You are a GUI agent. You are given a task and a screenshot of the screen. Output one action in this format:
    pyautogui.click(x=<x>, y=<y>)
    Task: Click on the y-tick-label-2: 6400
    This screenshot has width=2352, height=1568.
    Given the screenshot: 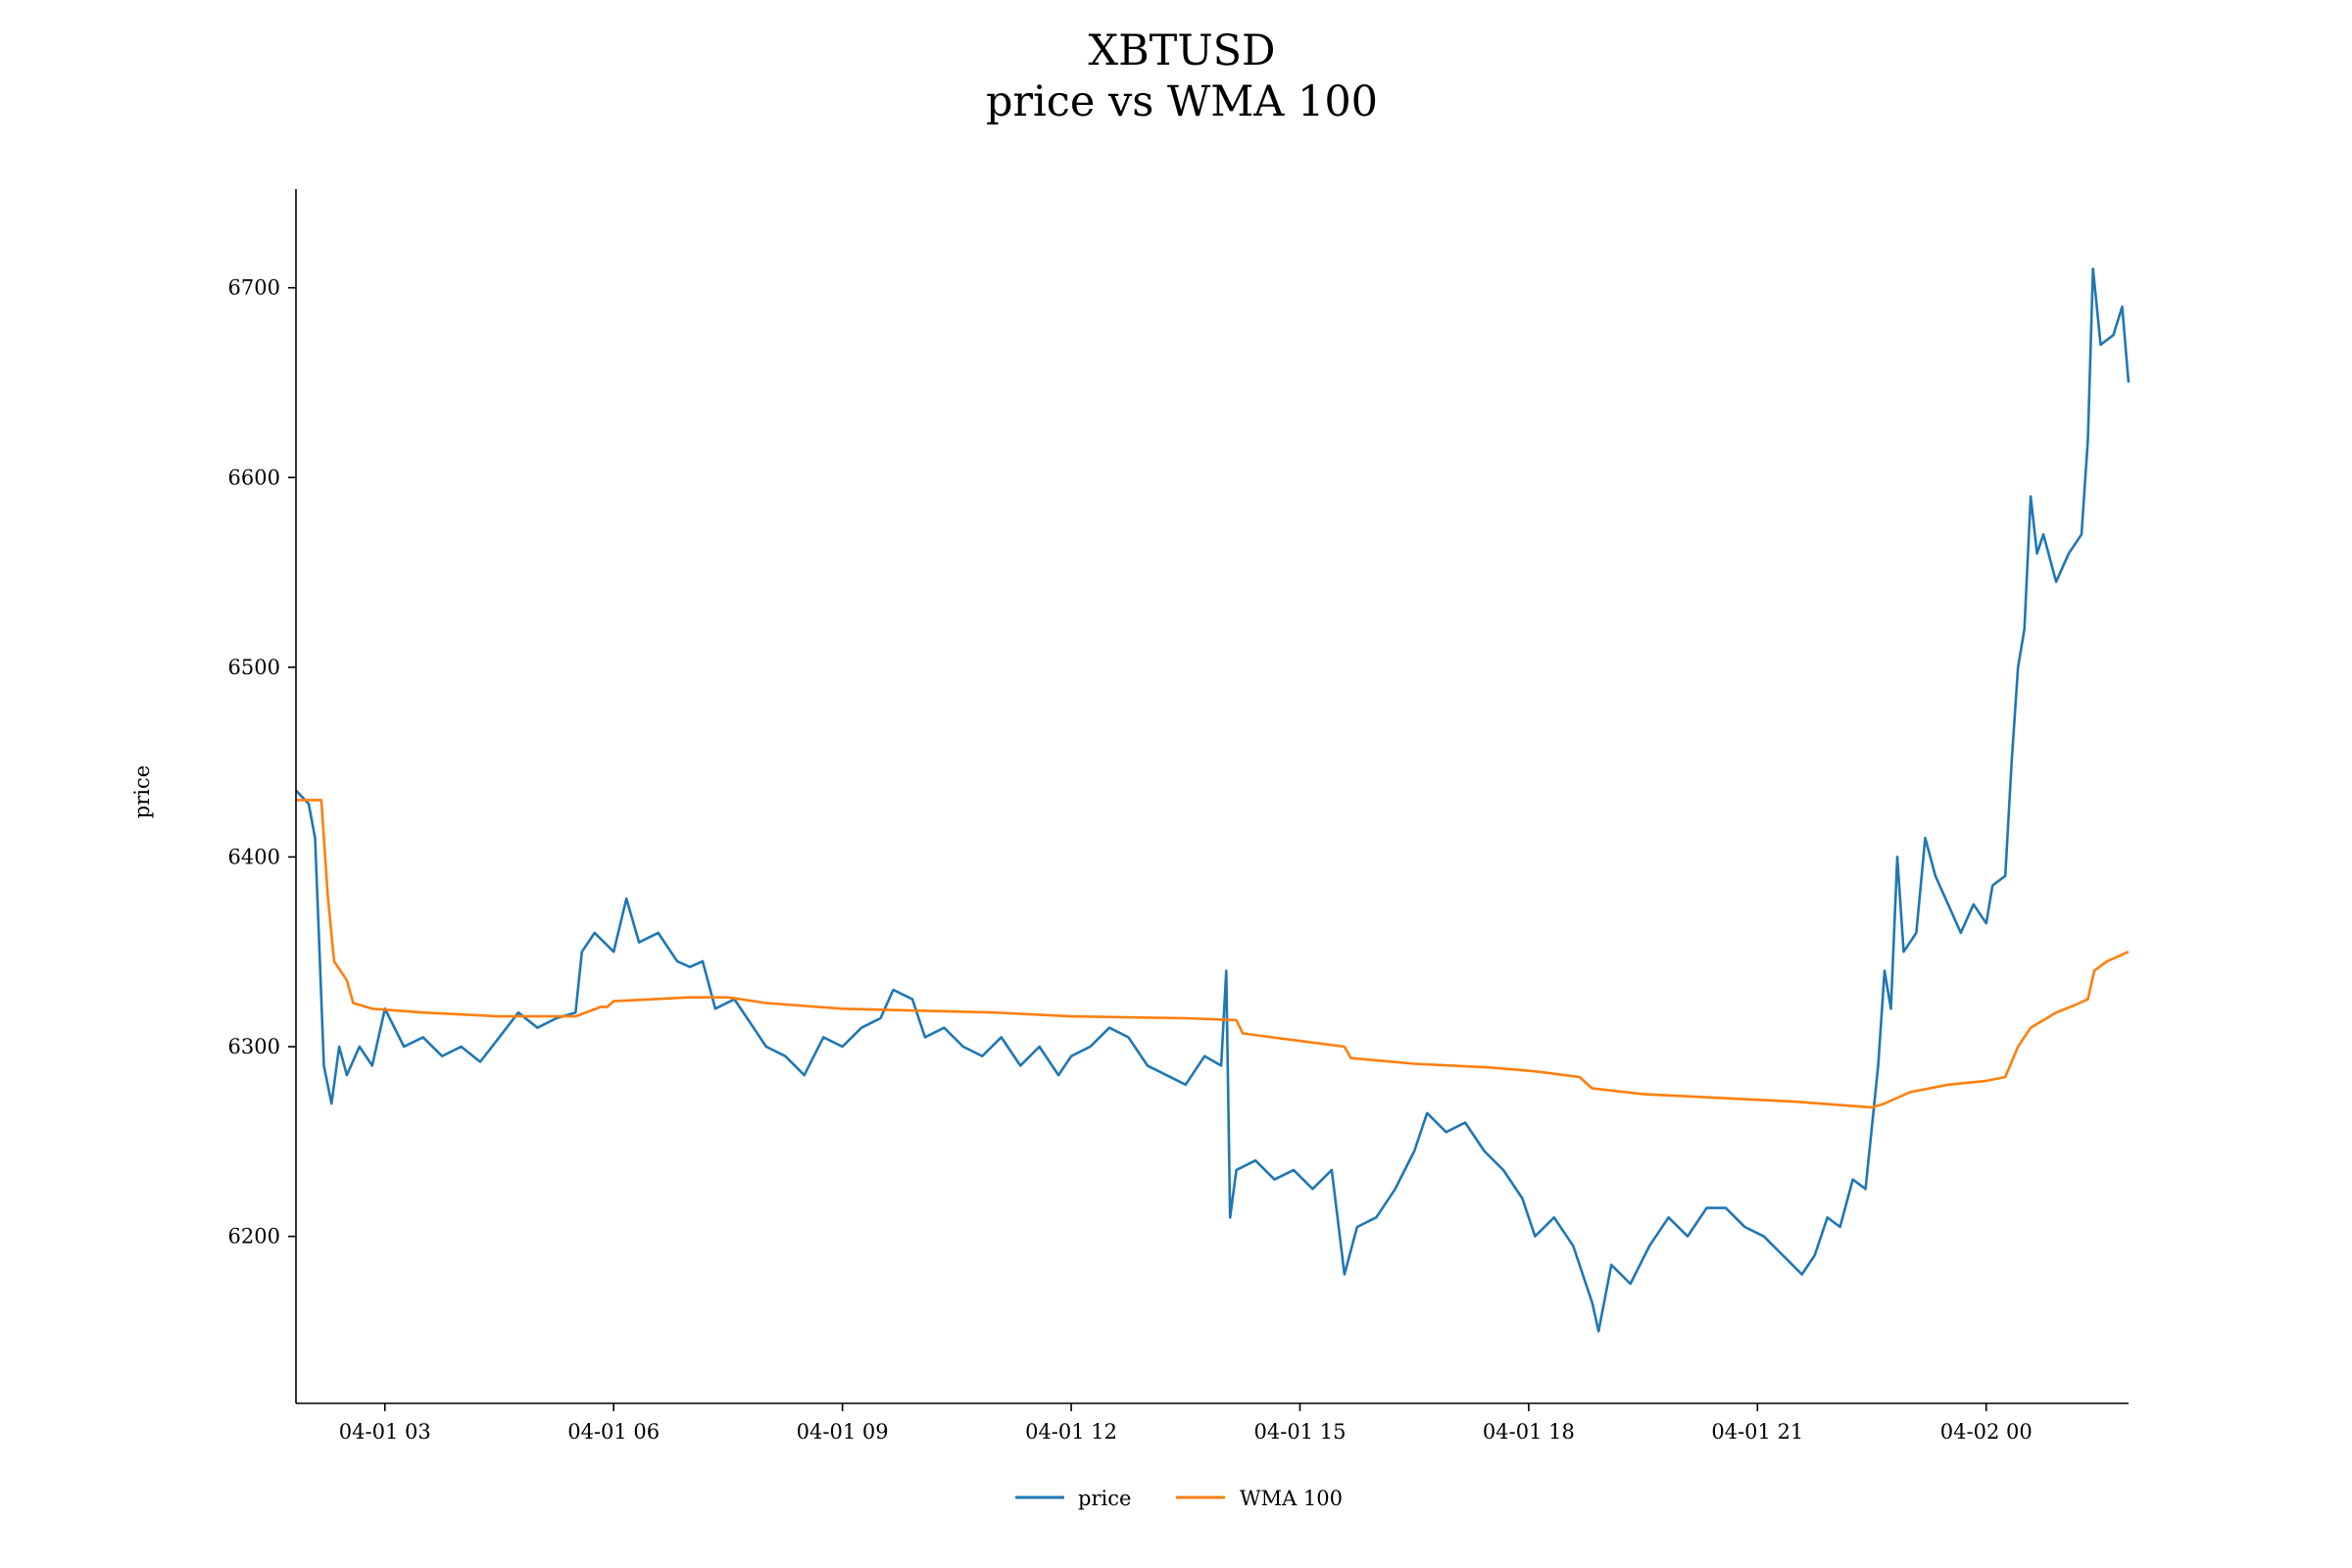 What is the action you would take?
    pyautogui.click(x=254, y=856)
    